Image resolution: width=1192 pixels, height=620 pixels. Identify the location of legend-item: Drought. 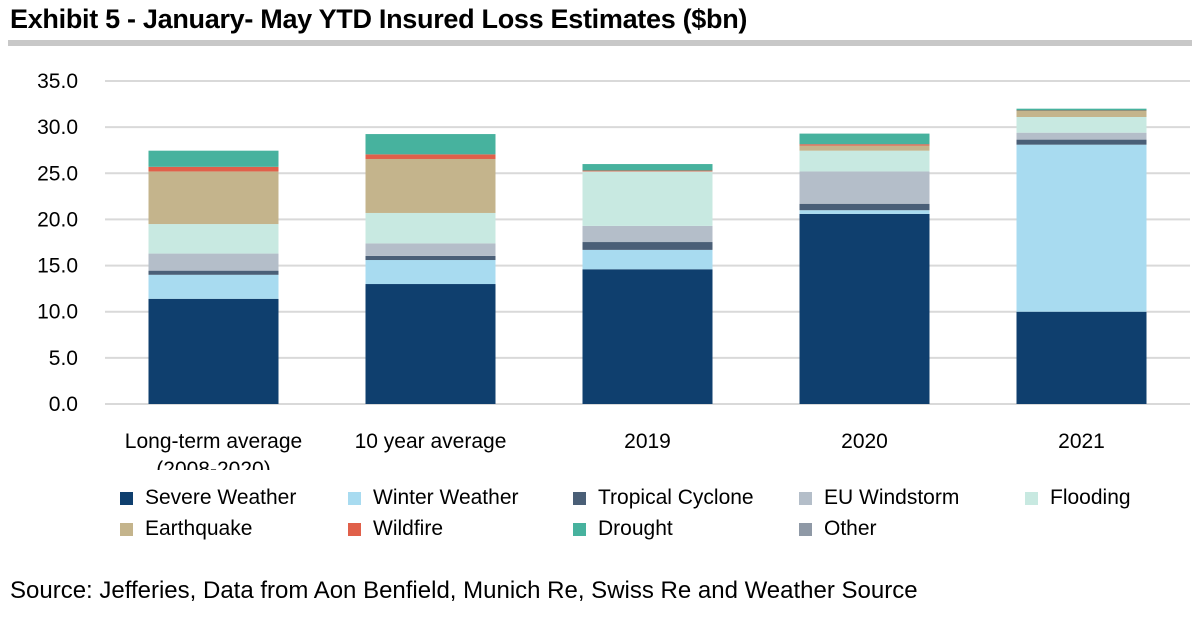
(623, 529).